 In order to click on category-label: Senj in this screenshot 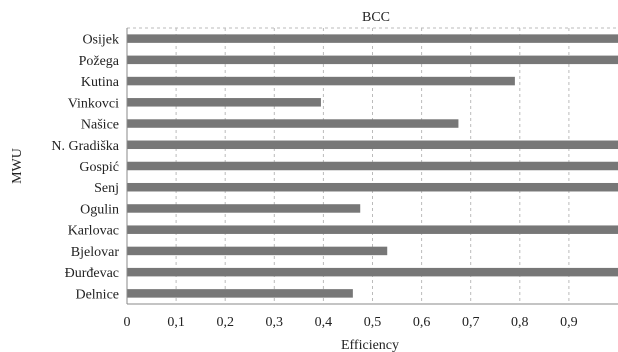, I will do `click(106, 188)`.